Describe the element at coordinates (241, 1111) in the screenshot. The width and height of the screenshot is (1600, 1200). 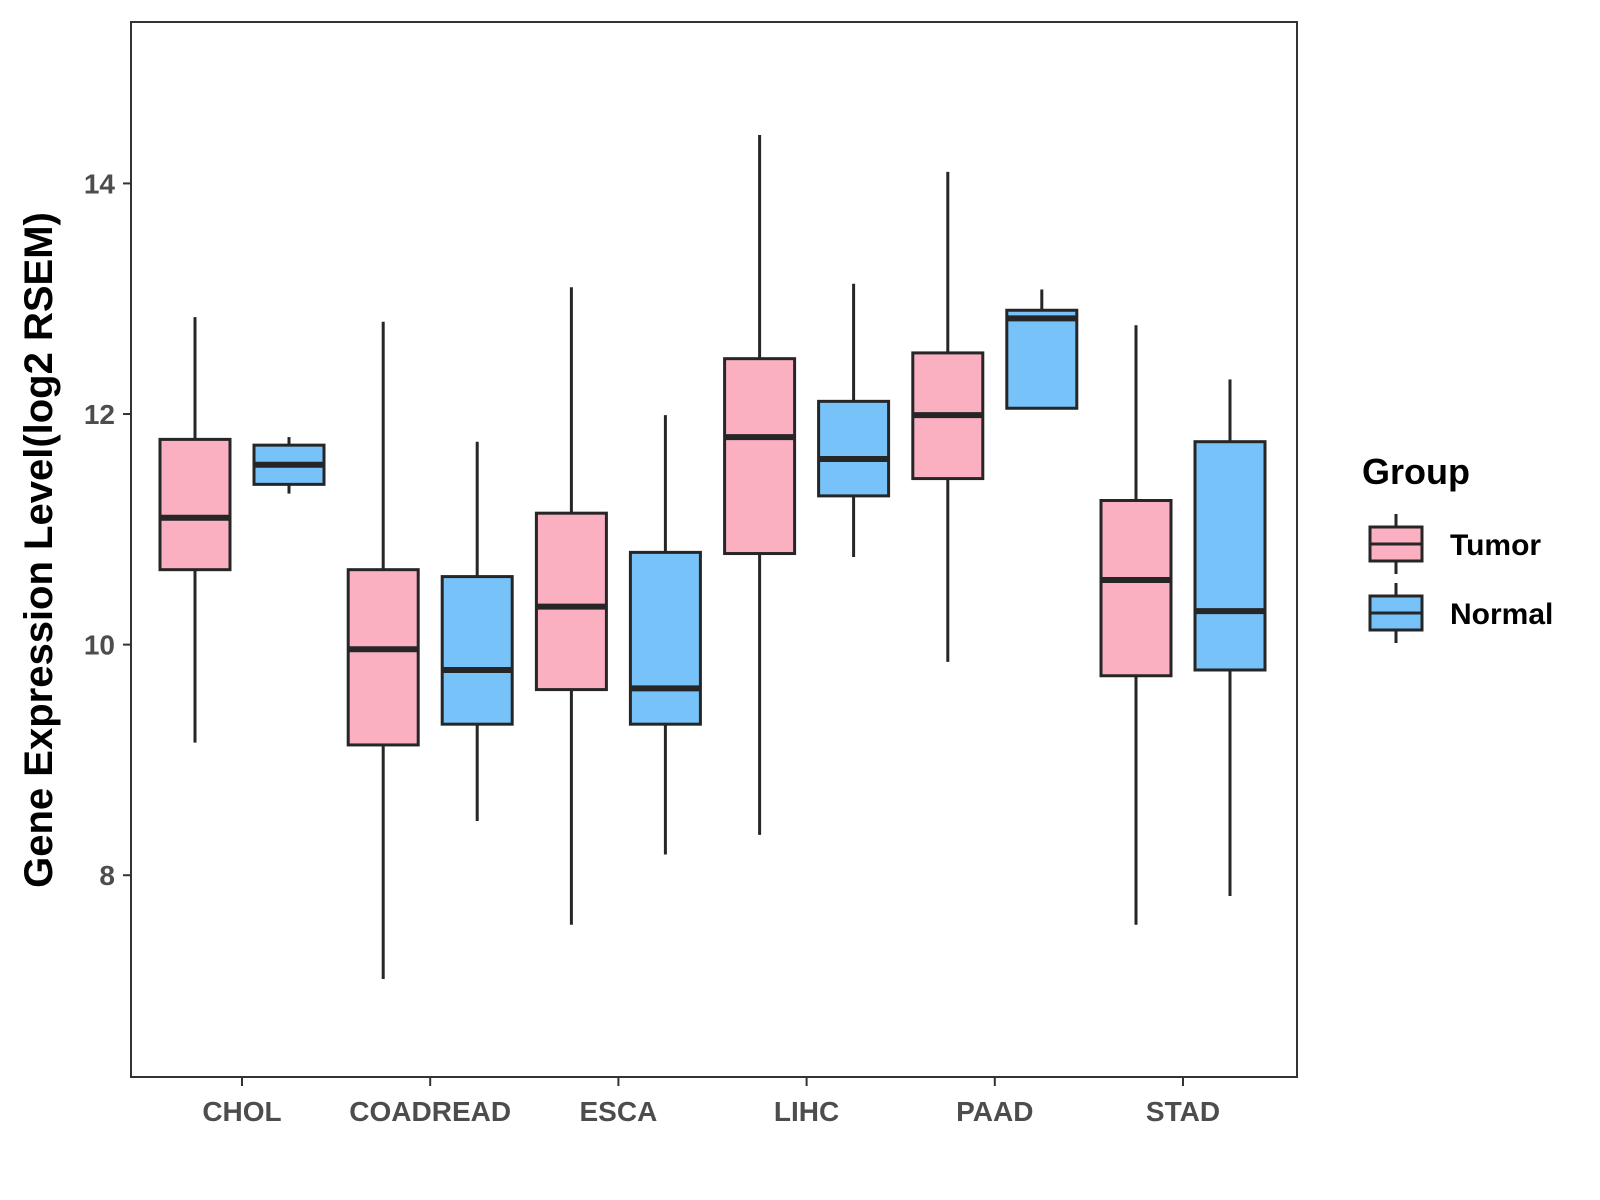
I see `x-tick-label-chol: CHOL` at that location.